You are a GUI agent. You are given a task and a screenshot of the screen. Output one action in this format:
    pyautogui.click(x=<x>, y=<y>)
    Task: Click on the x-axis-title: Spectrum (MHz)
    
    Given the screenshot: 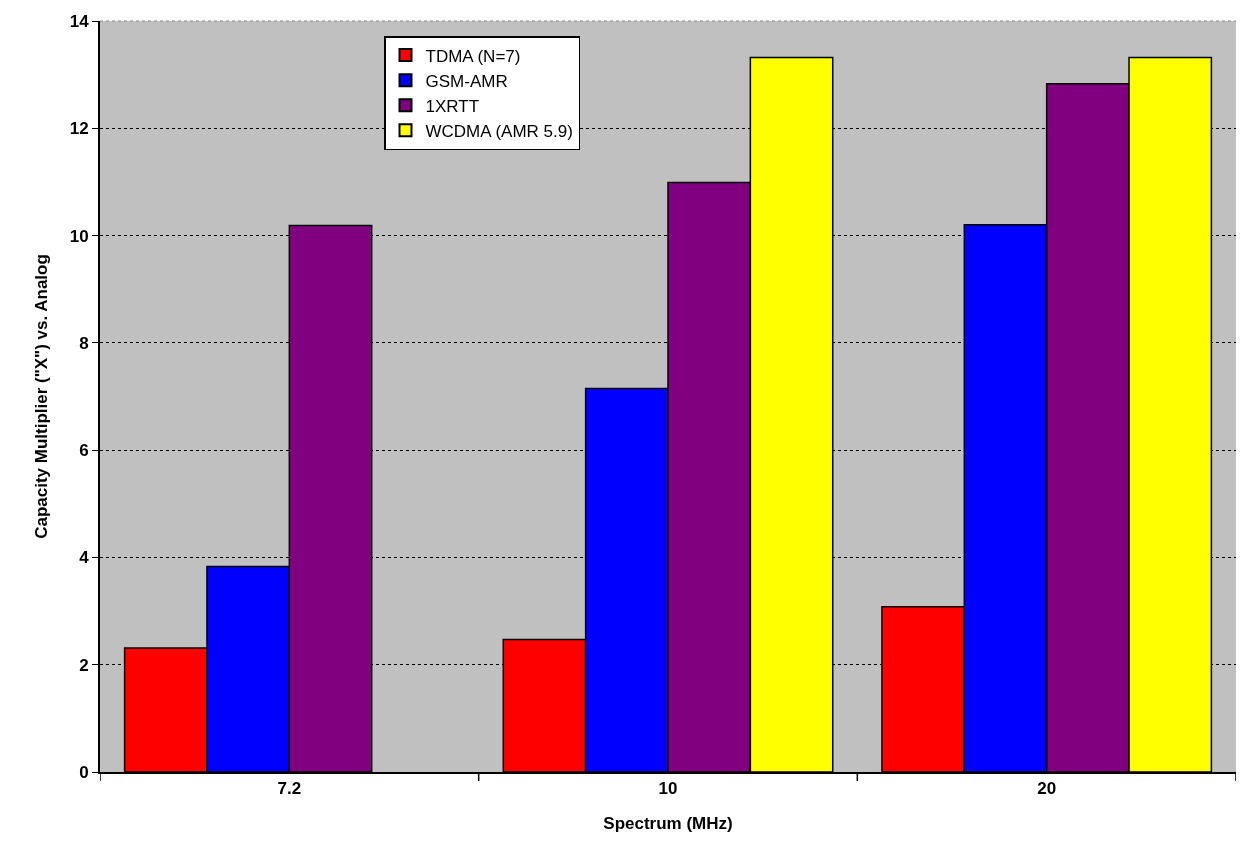 What is the action you would take?
    pyautogui.click(x=668, y=824)
    